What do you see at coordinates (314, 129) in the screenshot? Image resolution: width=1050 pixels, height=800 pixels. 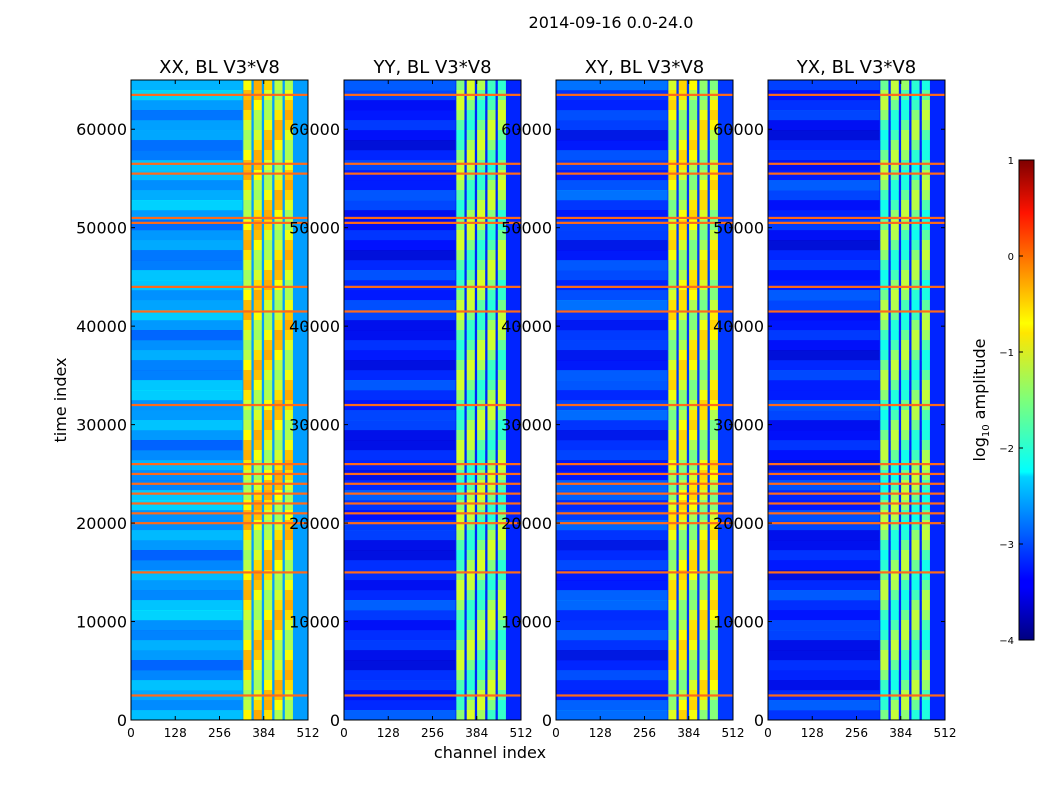 I see `y-tick-label: 60000` at bounding box center [314, 129].